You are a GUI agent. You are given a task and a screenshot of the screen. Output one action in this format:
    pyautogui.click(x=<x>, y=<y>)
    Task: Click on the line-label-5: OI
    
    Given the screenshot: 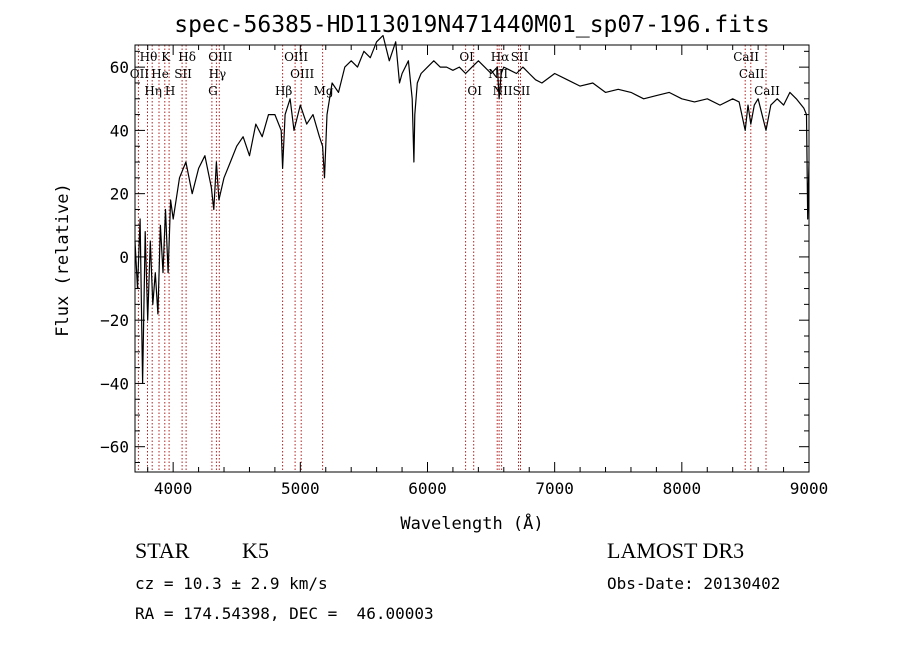 What is the action you would take?
    pyautogui.click(x=466, y=57)
    